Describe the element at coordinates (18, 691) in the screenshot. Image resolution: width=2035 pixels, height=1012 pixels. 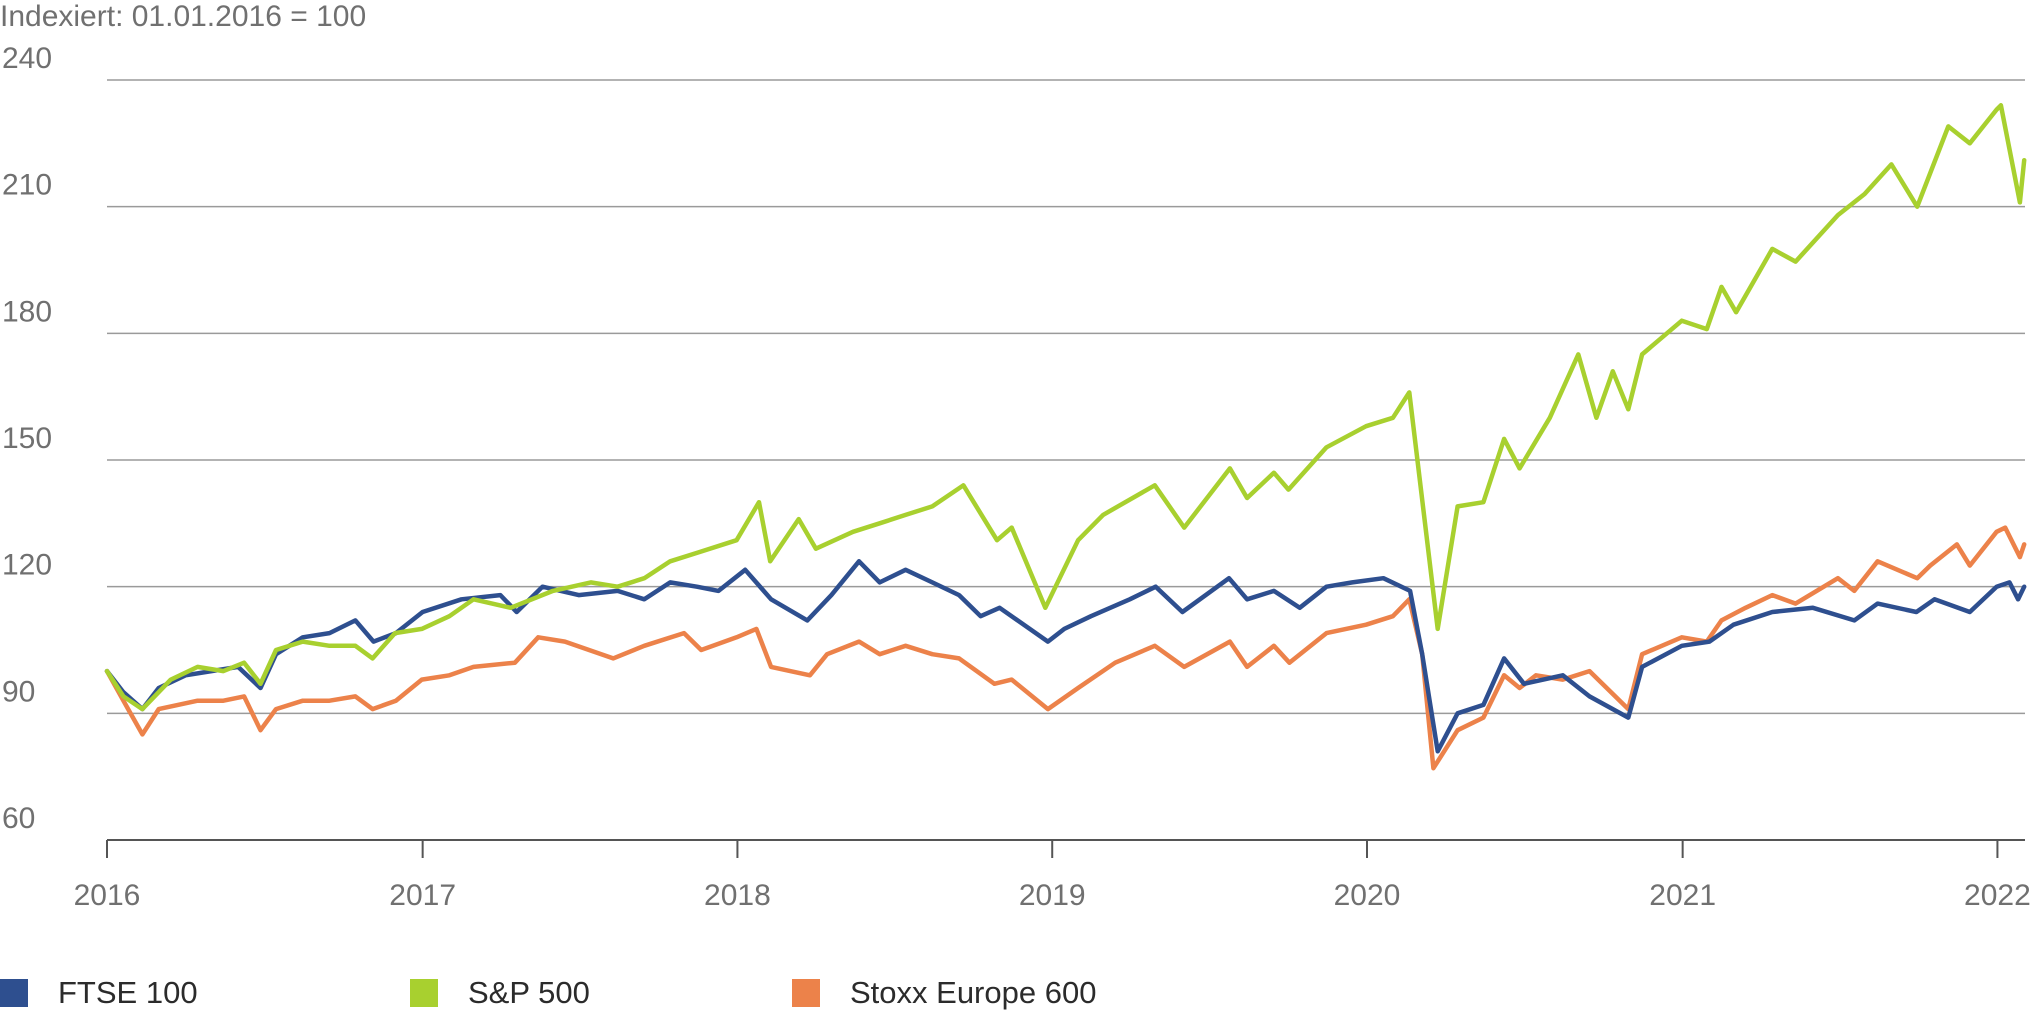
I see `y-tick-label: 90` at that location.